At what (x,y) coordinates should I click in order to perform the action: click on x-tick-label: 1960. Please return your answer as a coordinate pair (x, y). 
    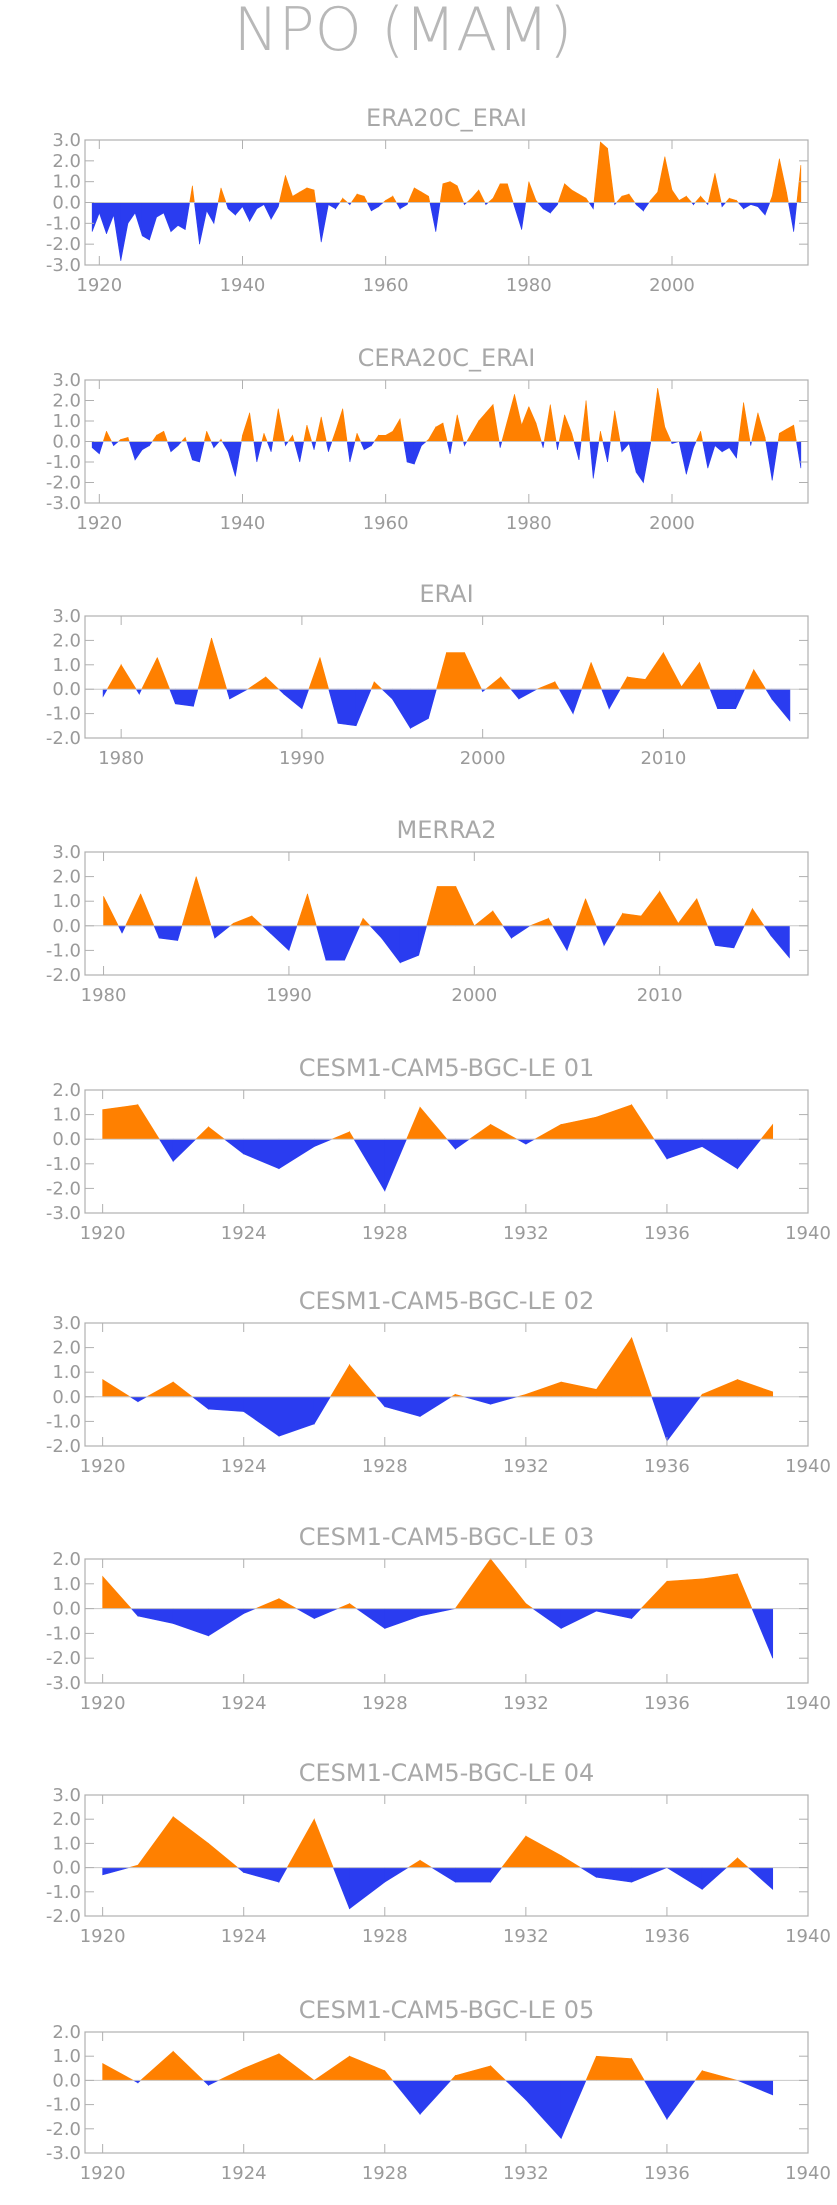
    Looking at the image, I should click on (386, 523).